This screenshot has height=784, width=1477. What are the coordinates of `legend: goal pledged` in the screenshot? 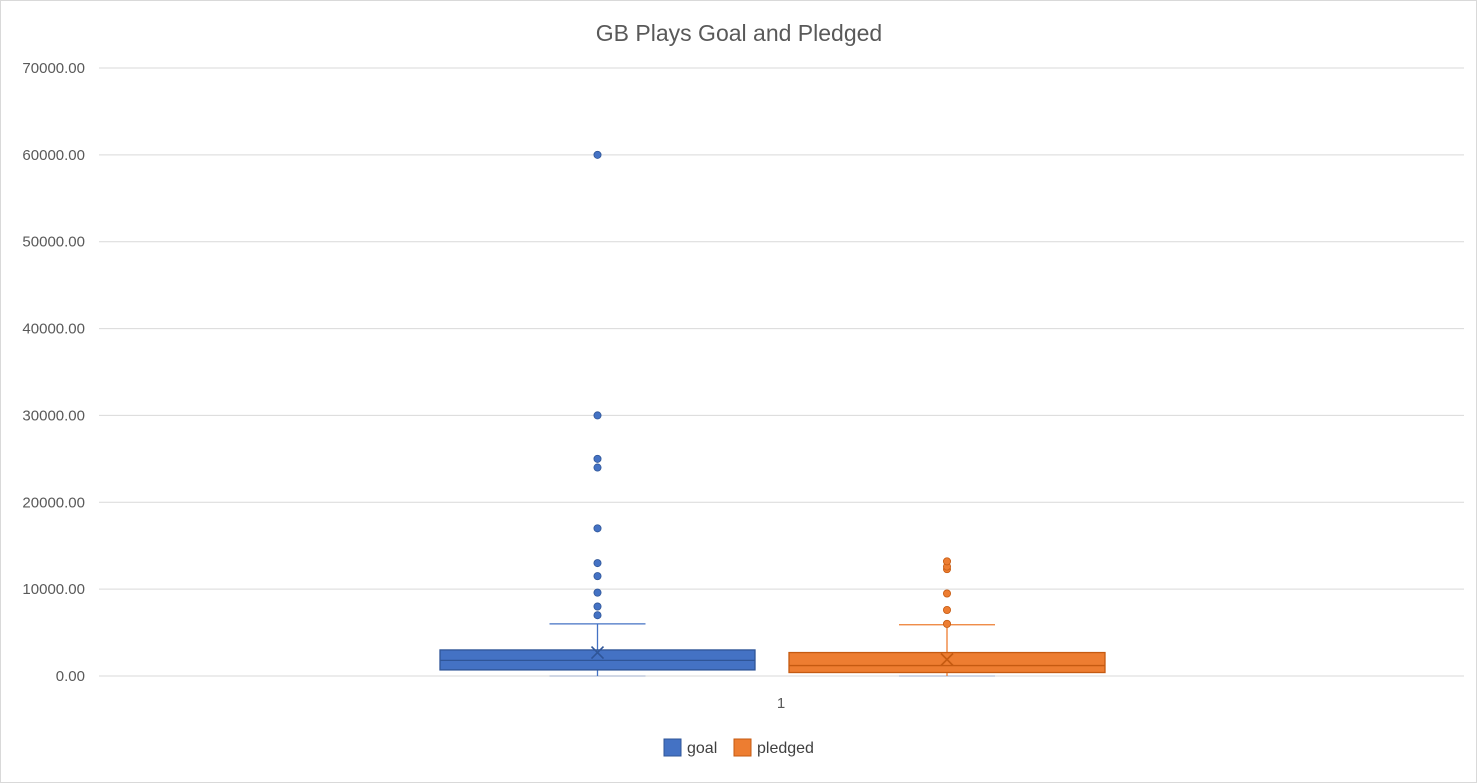 It's located at (738, 747).